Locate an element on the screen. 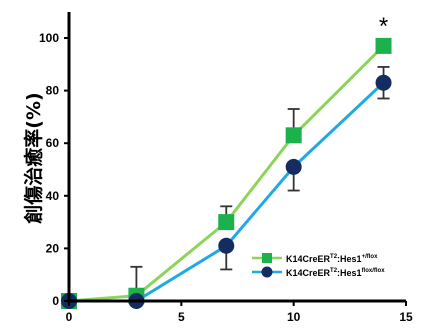 The width and height of the screenshot is (427, 328). y-axis-ticks: 0 20 40 60 80 100 is located at coordinates (54, 169).